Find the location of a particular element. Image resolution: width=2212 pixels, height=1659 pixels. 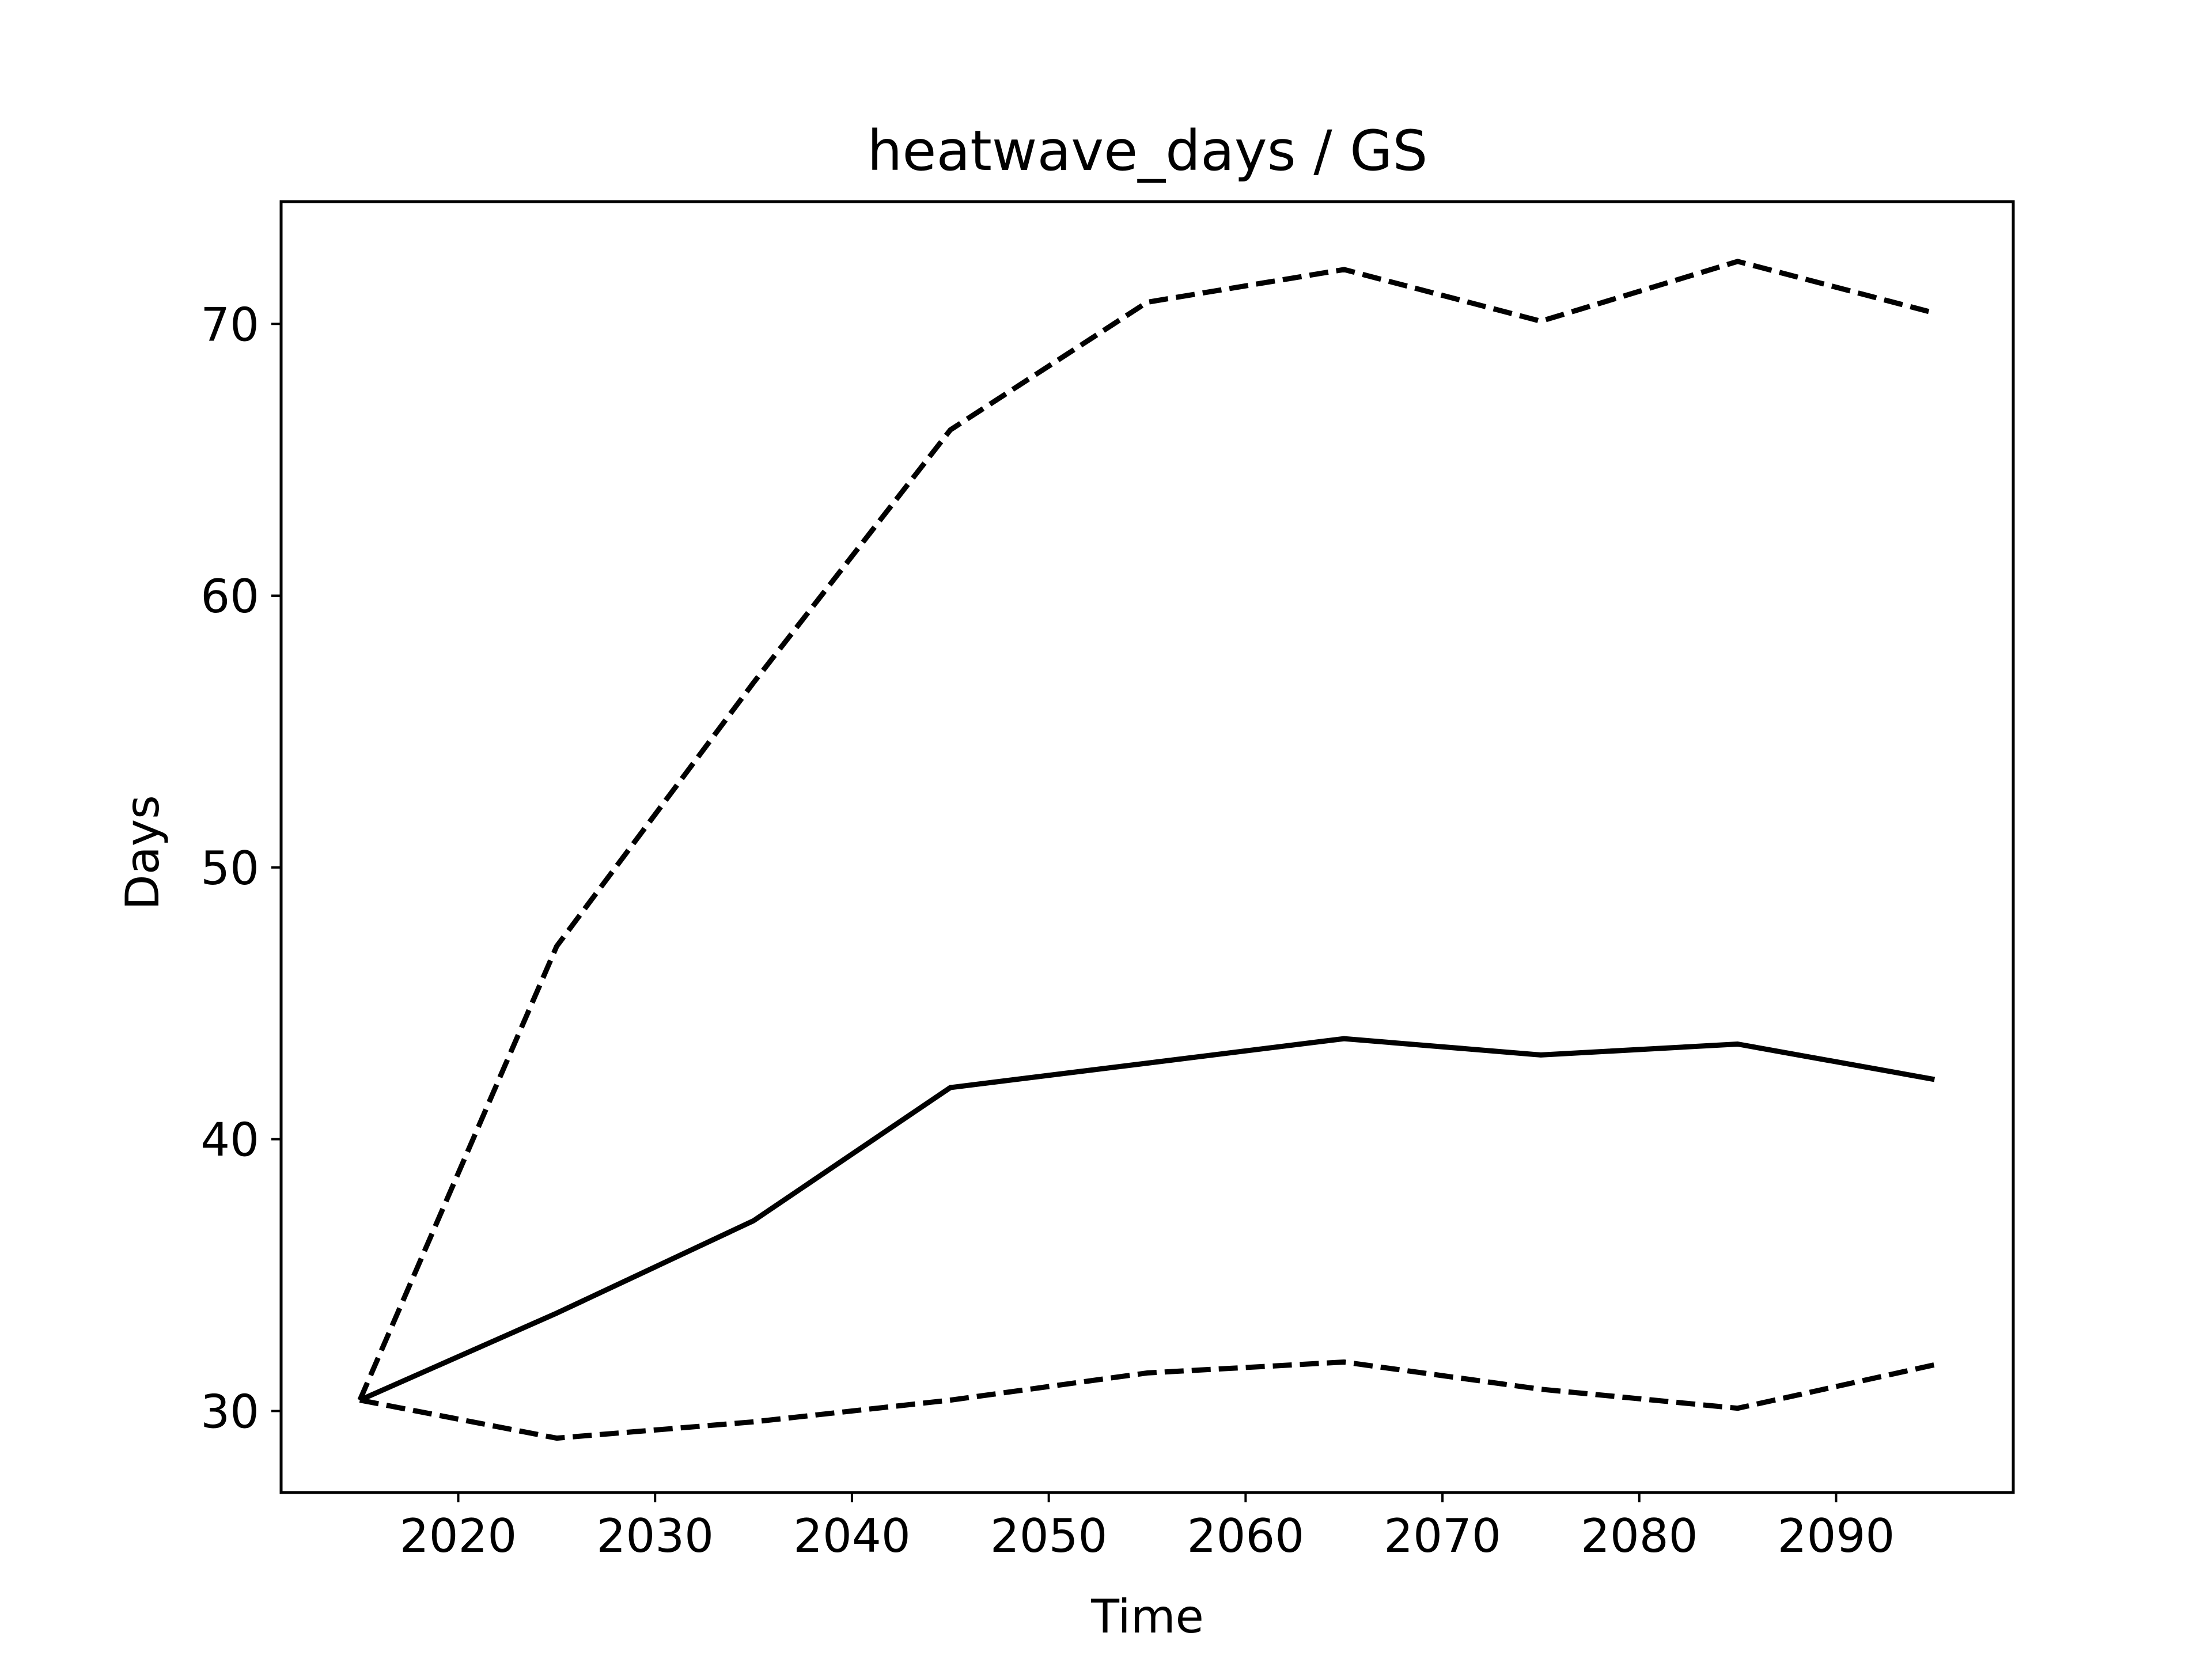

x-tick-label: 2080 is located at coordinates (1639, 1536).